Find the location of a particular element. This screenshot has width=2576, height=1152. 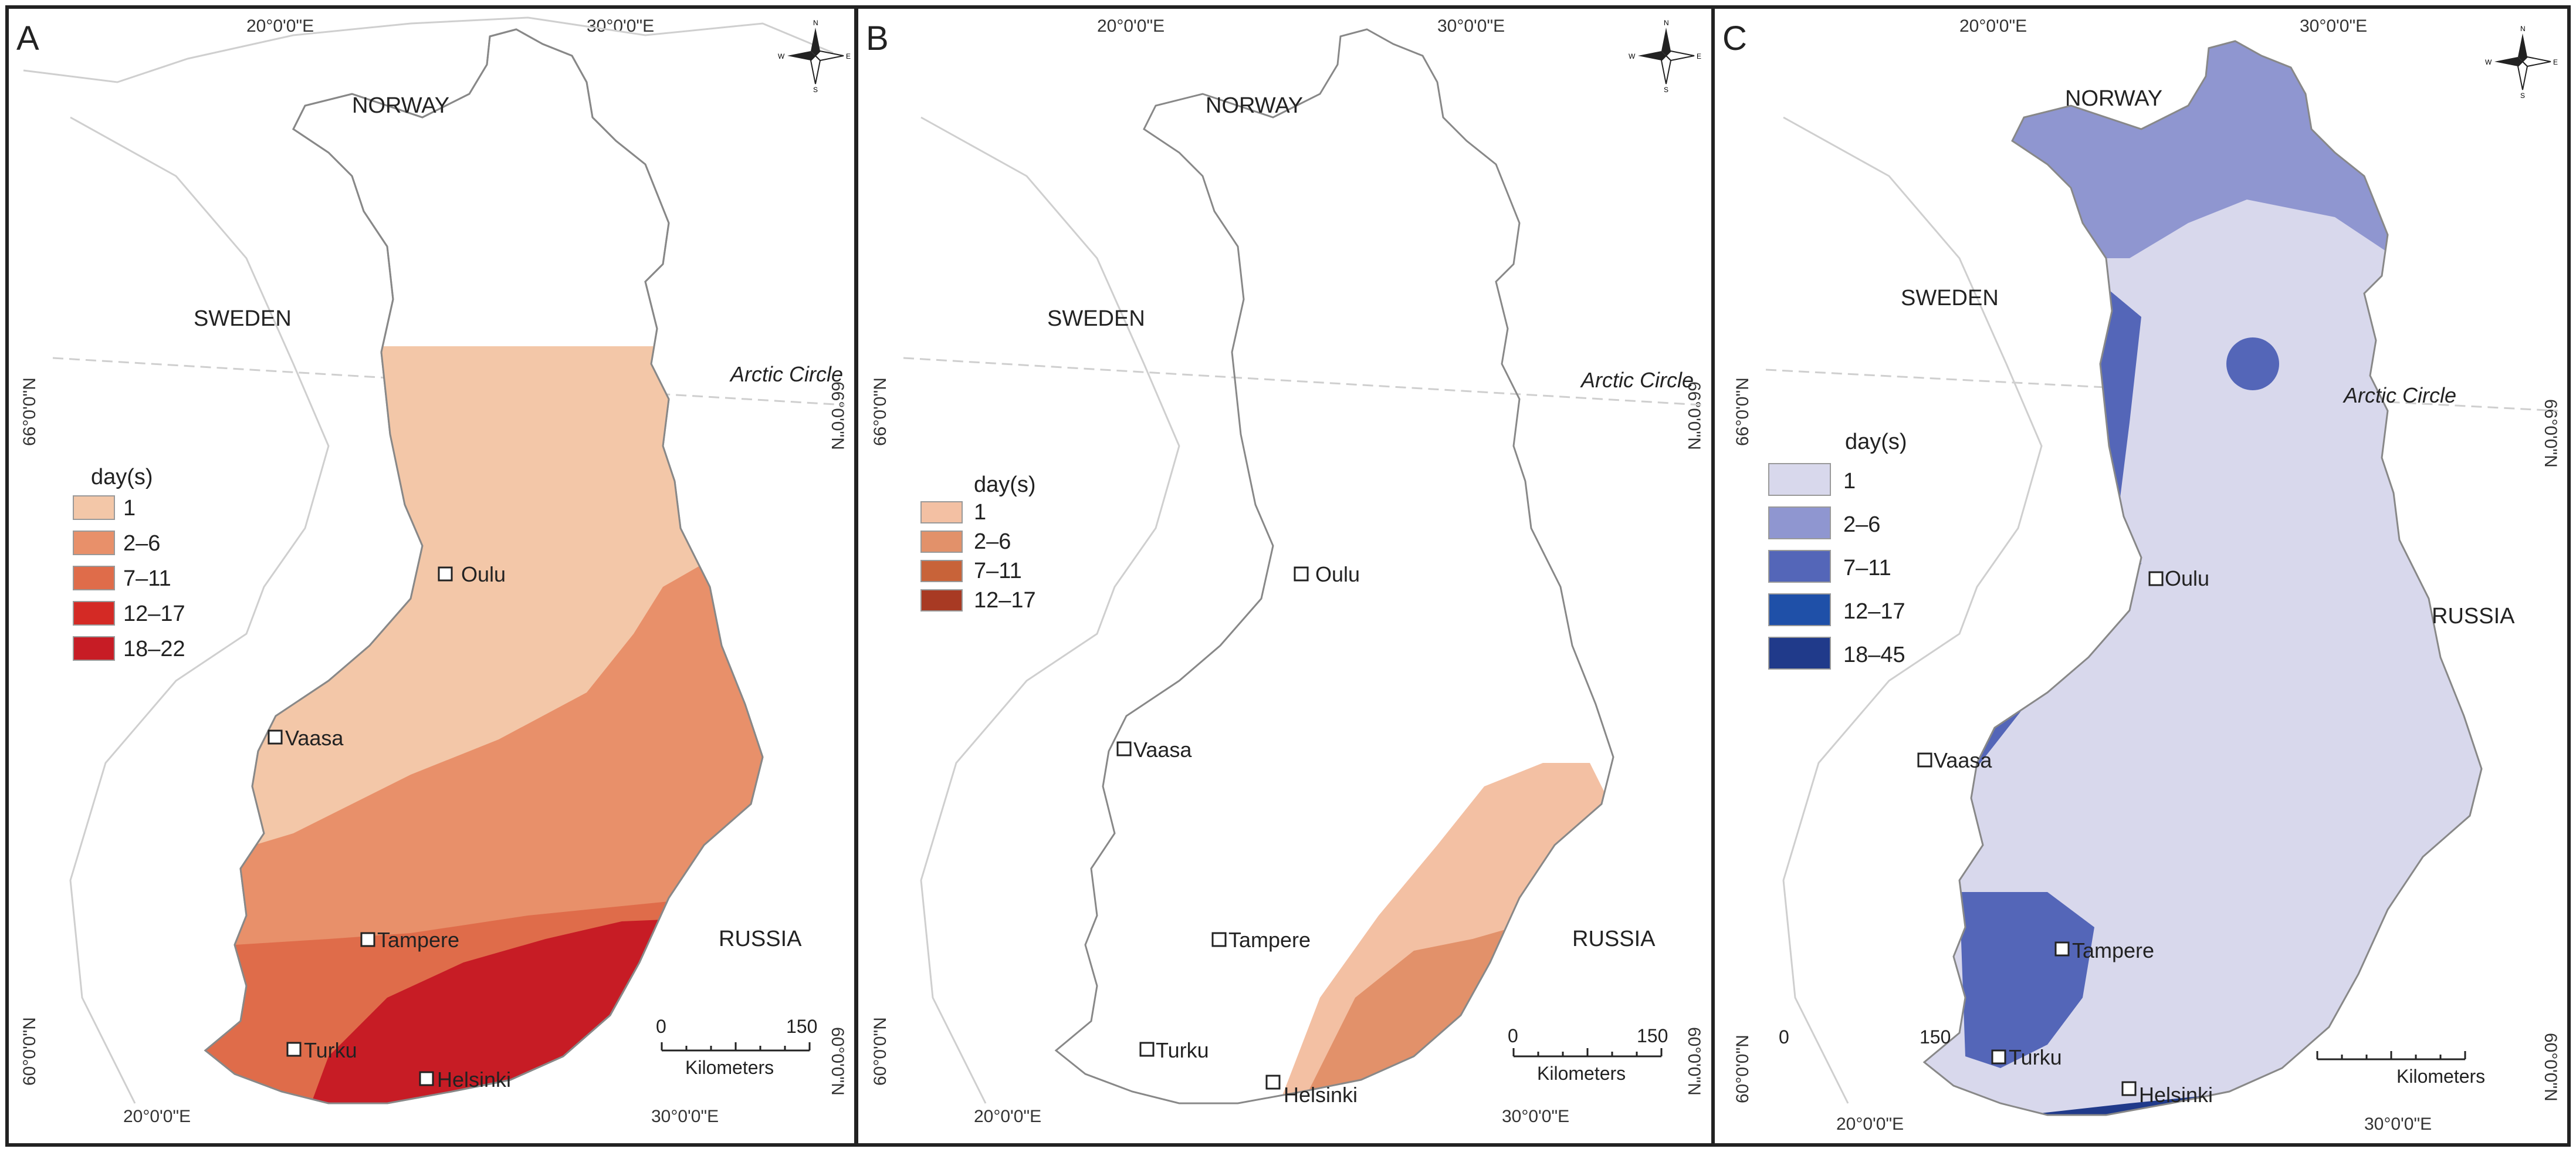

legend: day(s) 1 2–6 7–11 12–17 18–45 is located at coordinates (1837, 550).